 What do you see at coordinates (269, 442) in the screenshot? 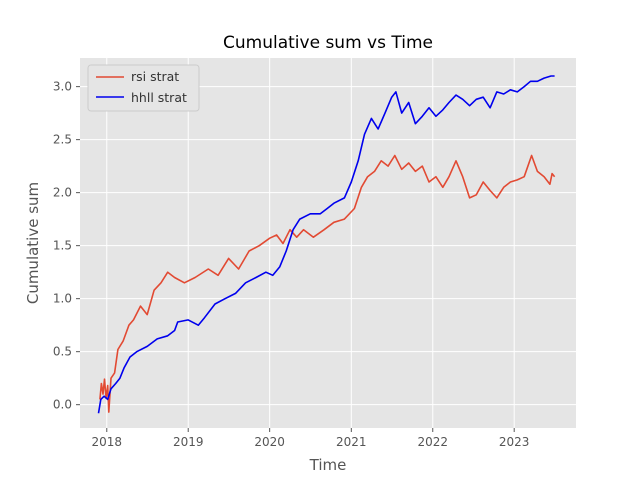
I see `x-tick-label: 2020` at bounding box center [269, 442].